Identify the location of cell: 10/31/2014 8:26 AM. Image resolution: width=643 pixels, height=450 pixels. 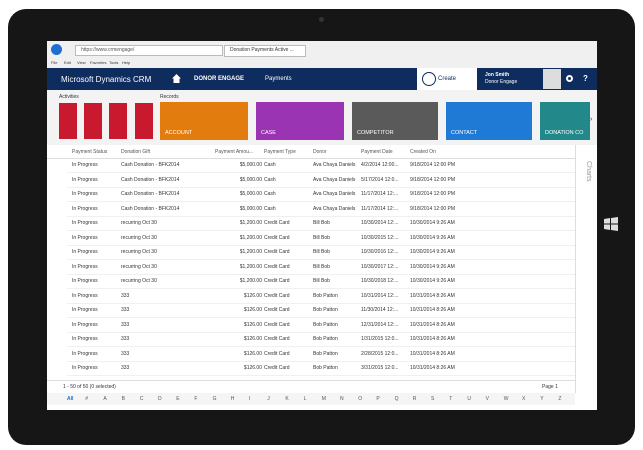
(432, 353).